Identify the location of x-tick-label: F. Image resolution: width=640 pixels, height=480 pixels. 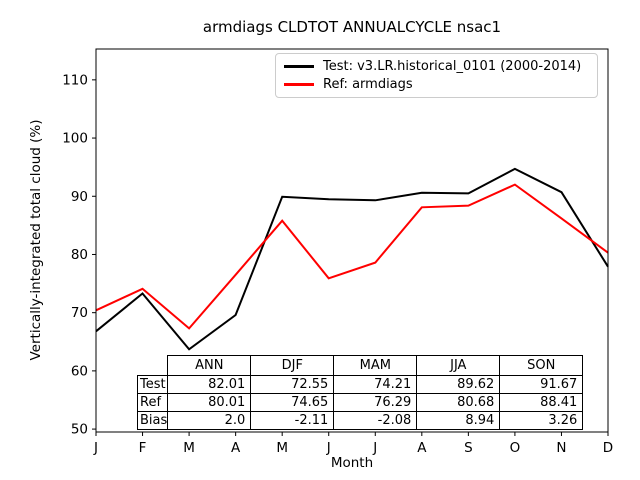
(143, 448).